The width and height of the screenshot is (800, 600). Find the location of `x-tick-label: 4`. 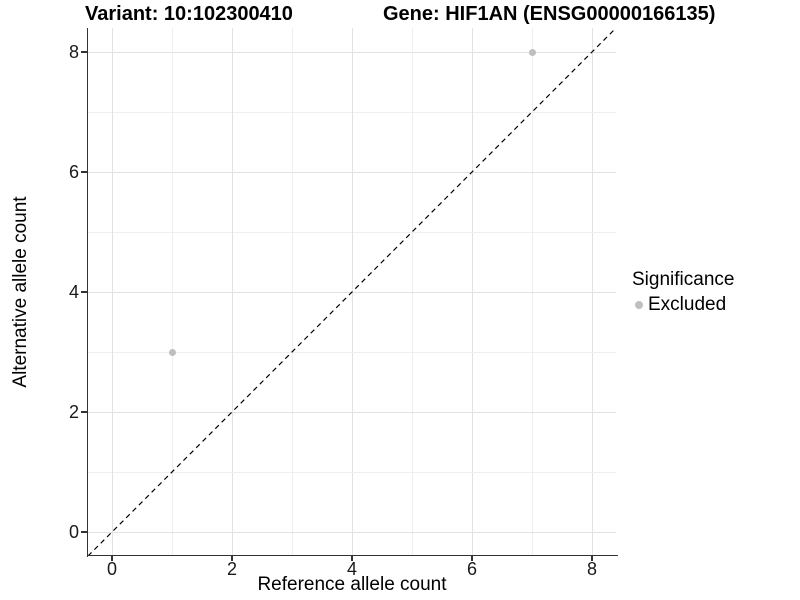

x-tick-label: 4 is located at coordinates (351, 569).